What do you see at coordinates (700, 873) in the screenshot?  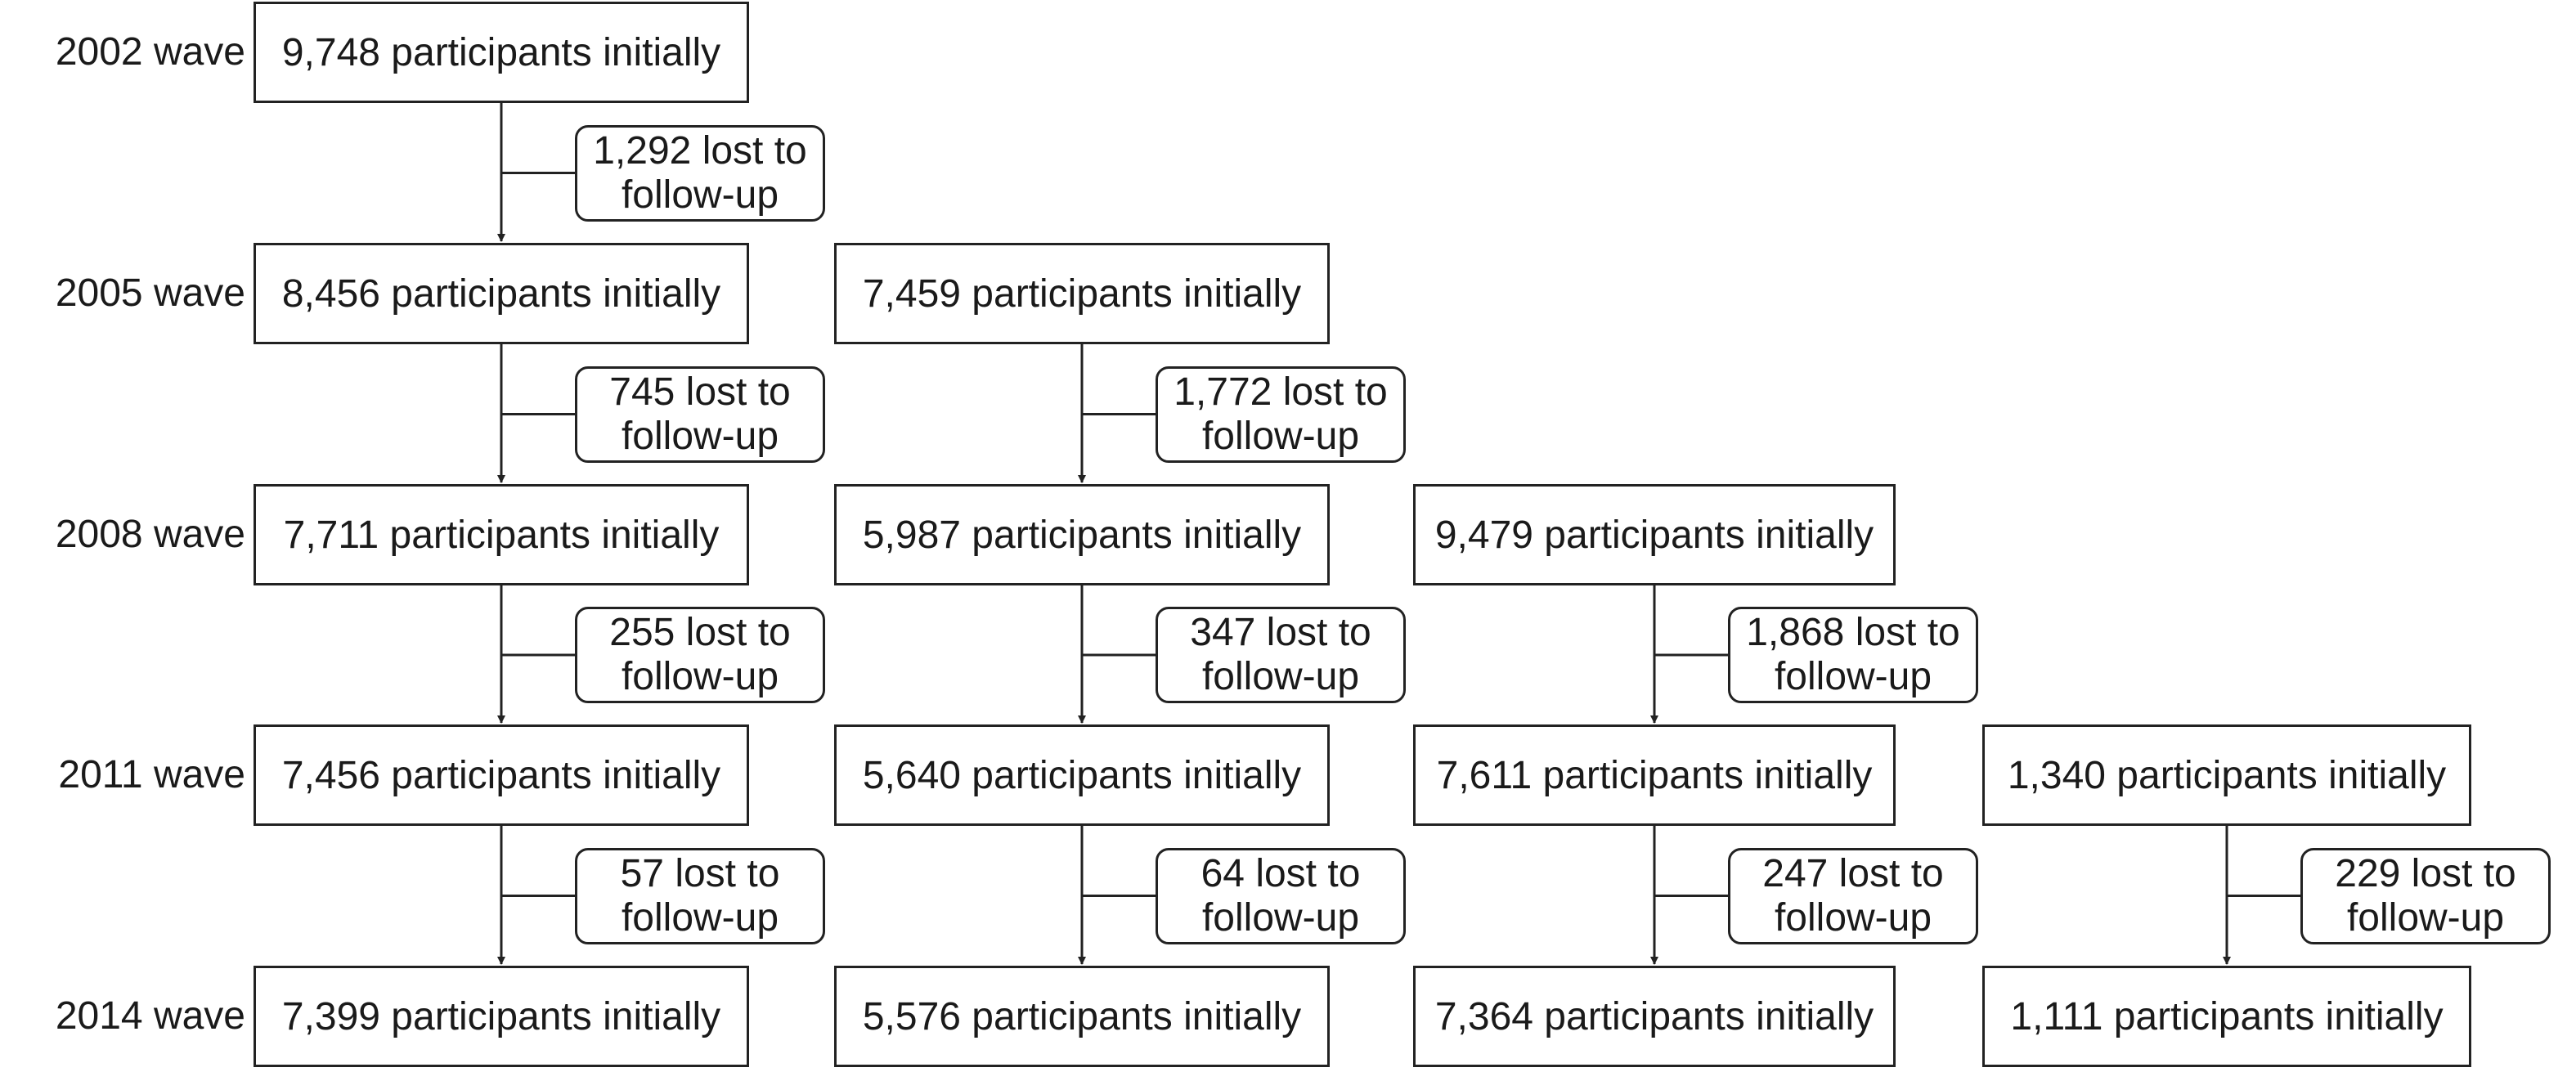 I see `loss-count-text: 57 lost to` at bounding box center [700, 873].